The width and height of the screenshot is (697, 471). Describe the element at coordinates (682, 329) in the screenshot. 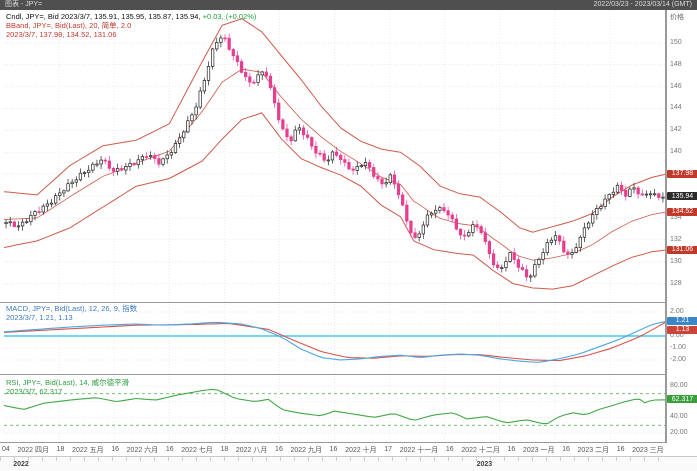

I see `macd-badge: 1.13` at that location.